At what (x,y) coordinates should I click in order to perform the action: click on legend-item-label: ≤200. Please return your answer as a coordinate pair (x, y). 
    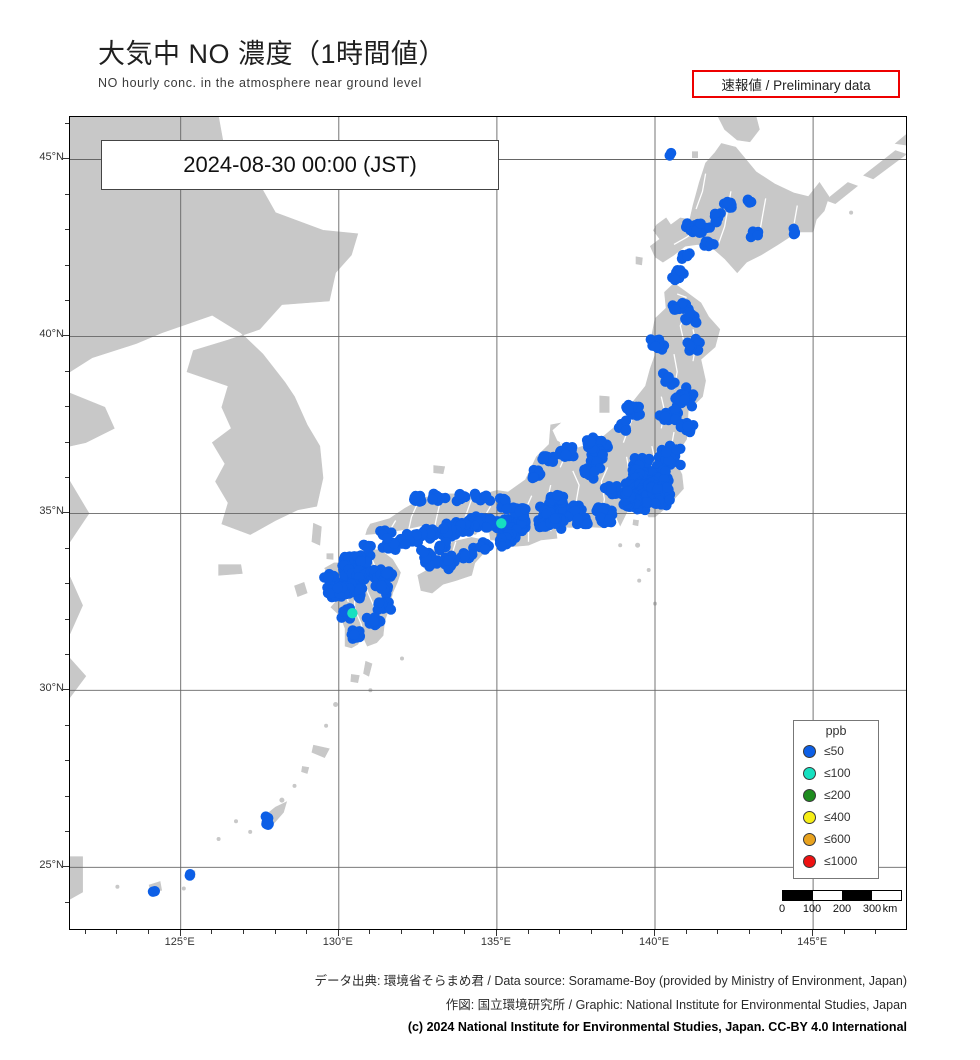
    Looking at the image, I should click on (837, 795).